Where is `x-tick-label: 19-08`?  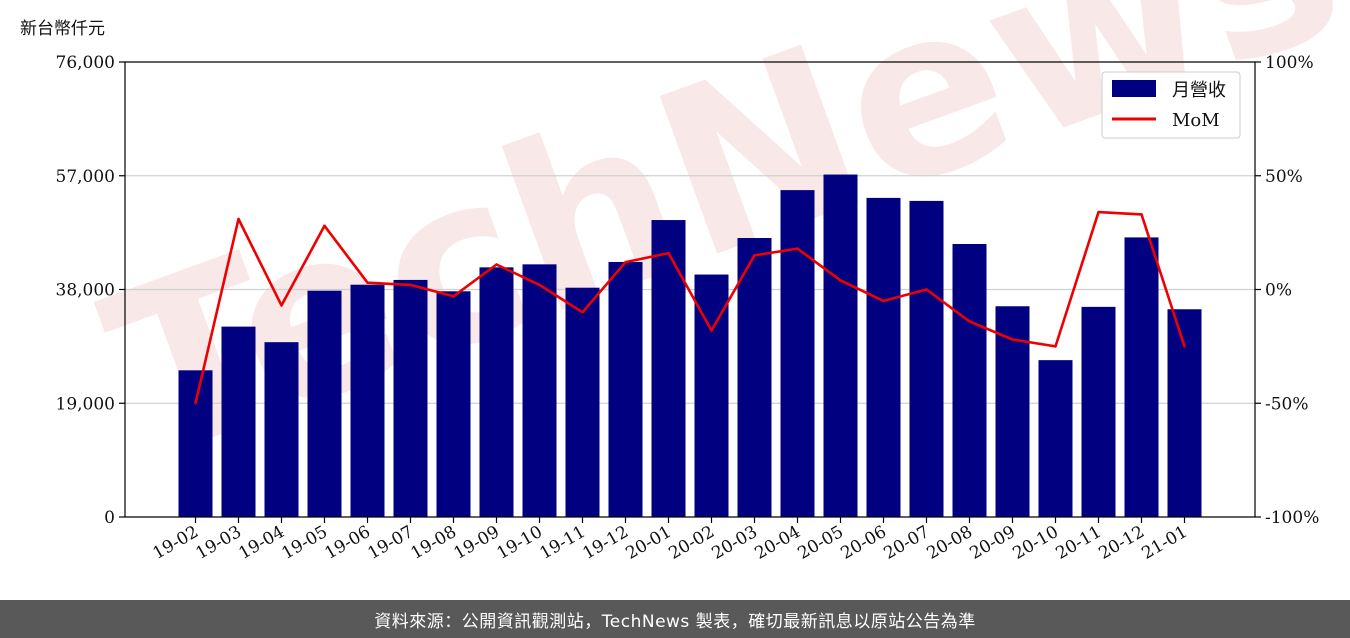
x-tick-label: 19-08 is located at coordinates (434, 543).